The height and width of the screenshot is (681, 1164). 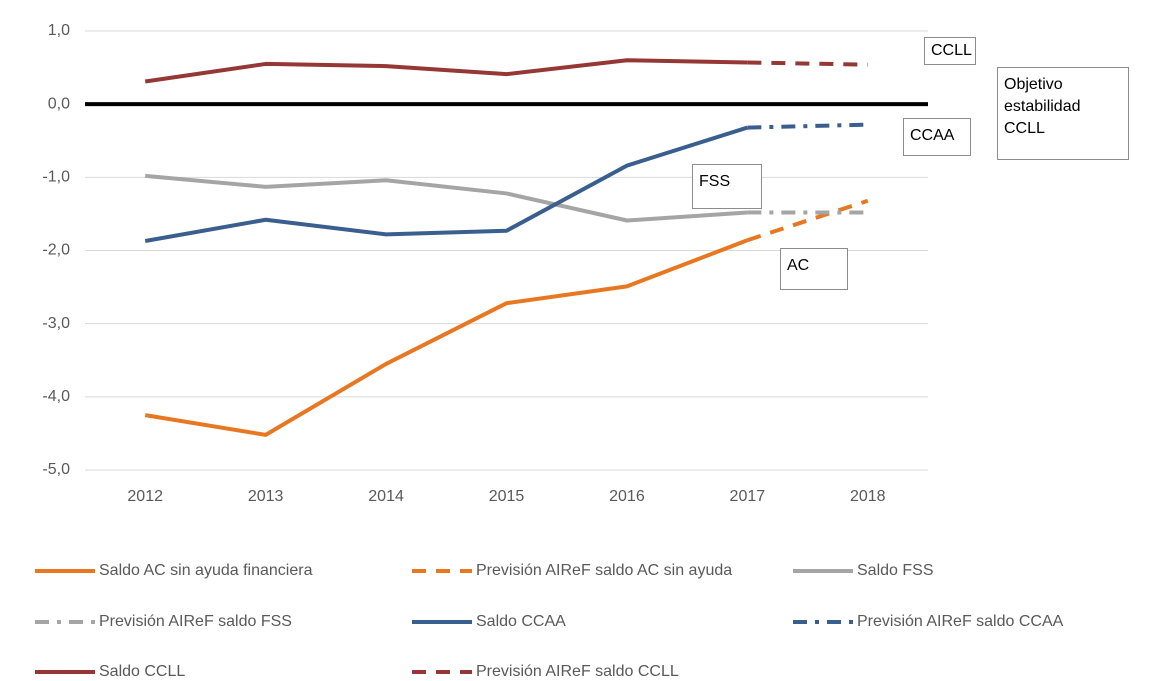 I want to click on legend-label: Saldo AC sin ayuda financiera, so click(x=206, y=570).